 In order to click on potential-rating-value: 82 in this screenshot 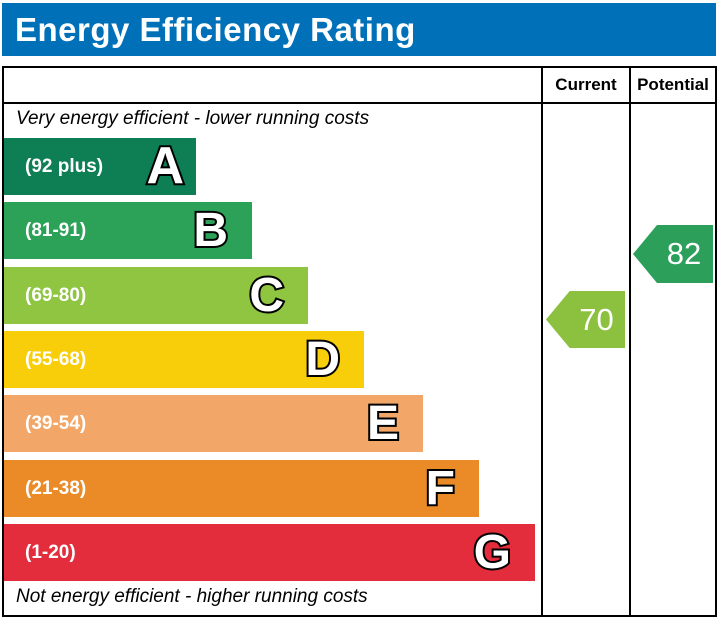, I will do `click(684, 253)`.